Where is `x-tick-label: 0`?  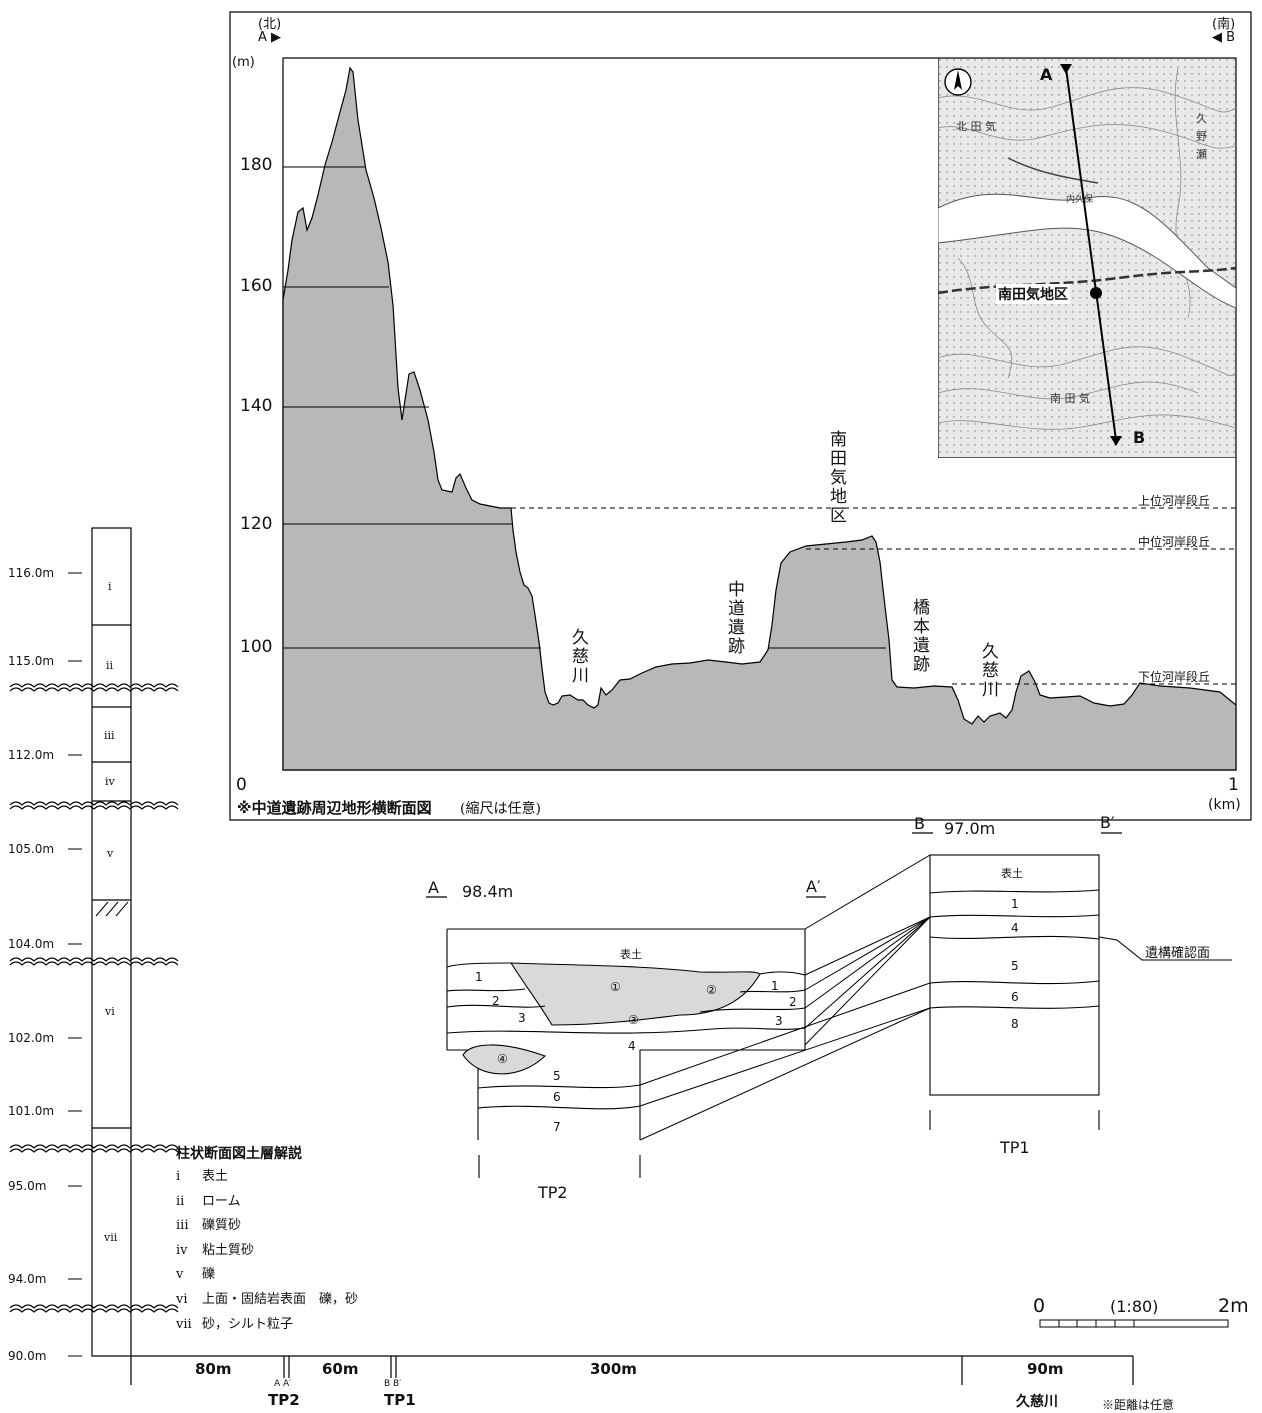
x-tick-label: 0 is located at coordinates (241, 785).